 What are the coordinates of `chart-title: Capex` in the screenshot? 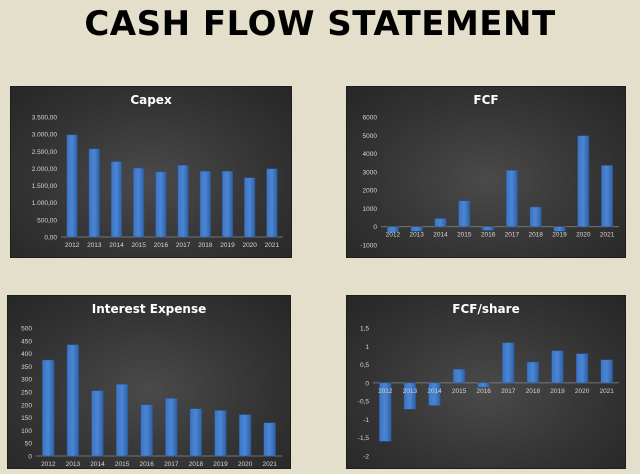 It's located at (151, 100).